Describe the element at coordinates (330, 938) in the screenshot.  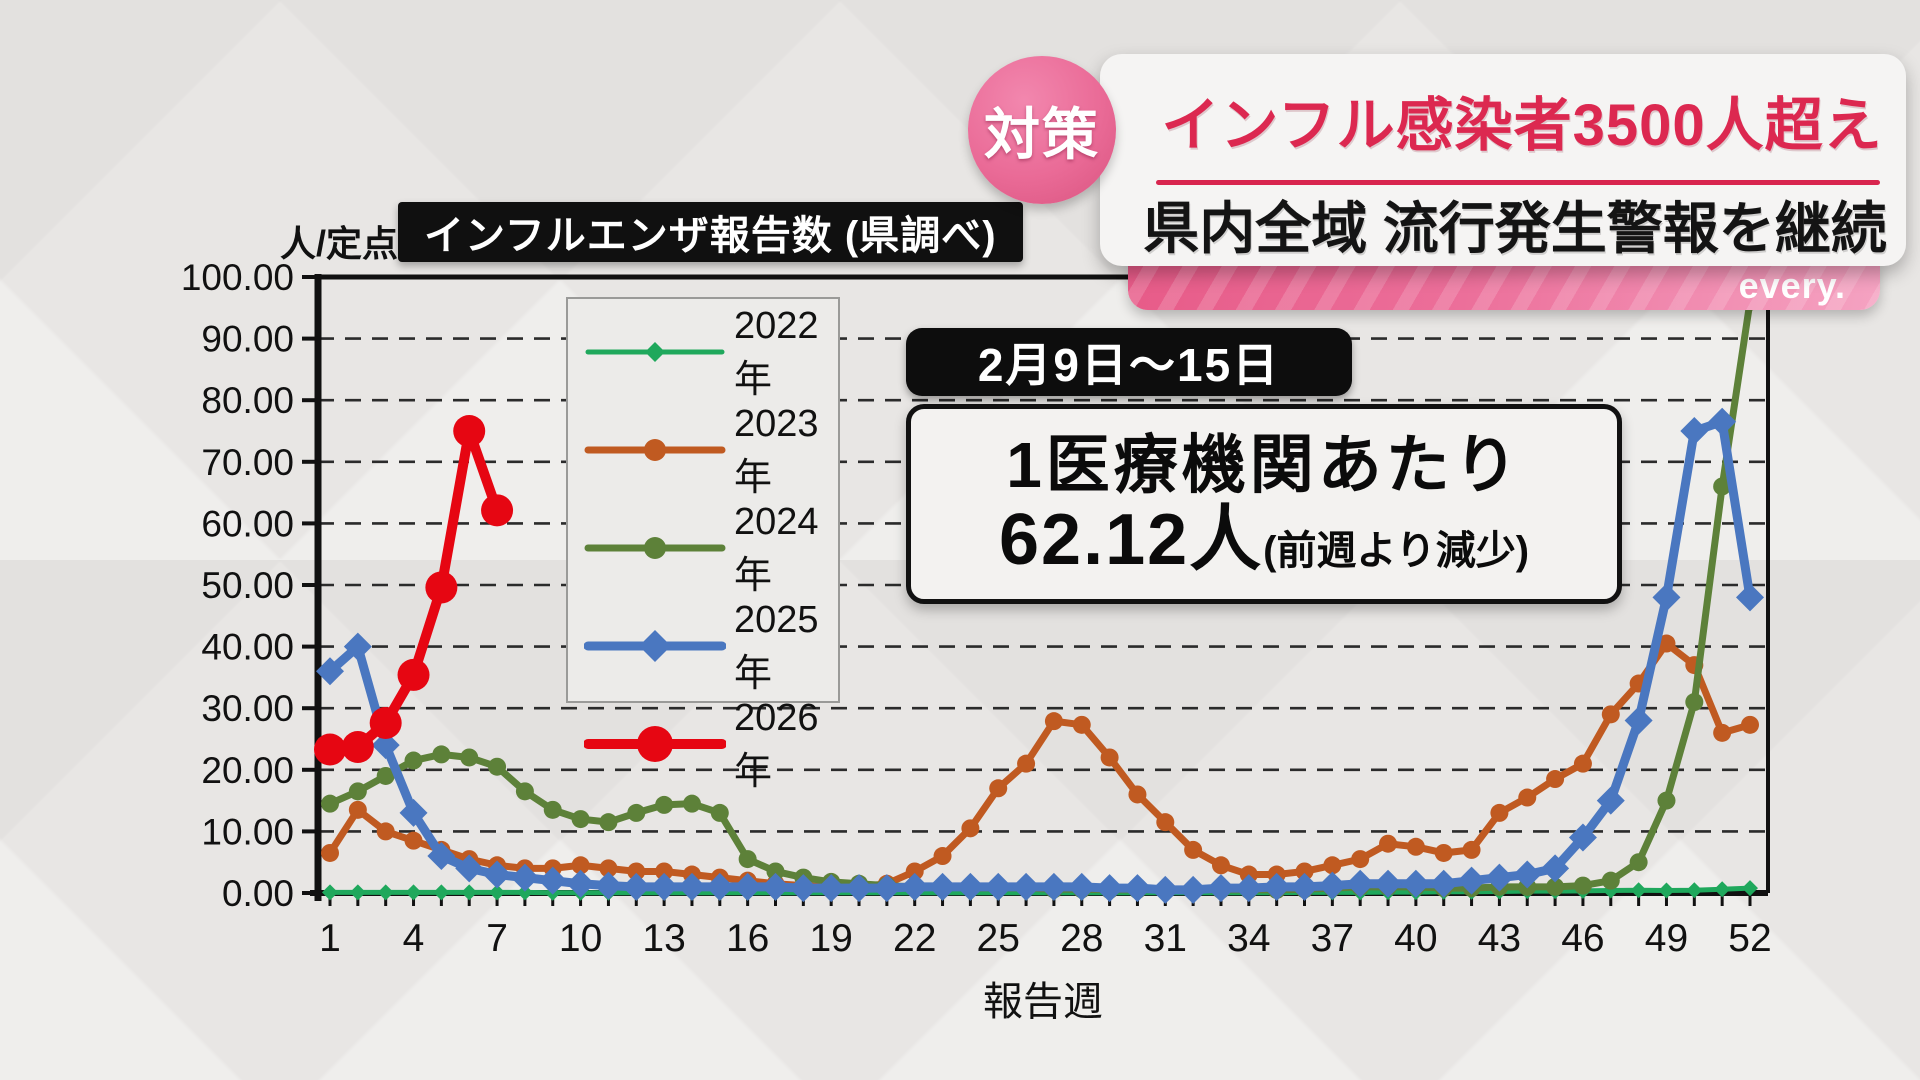
I see `x-tick-label: 1` at that location.